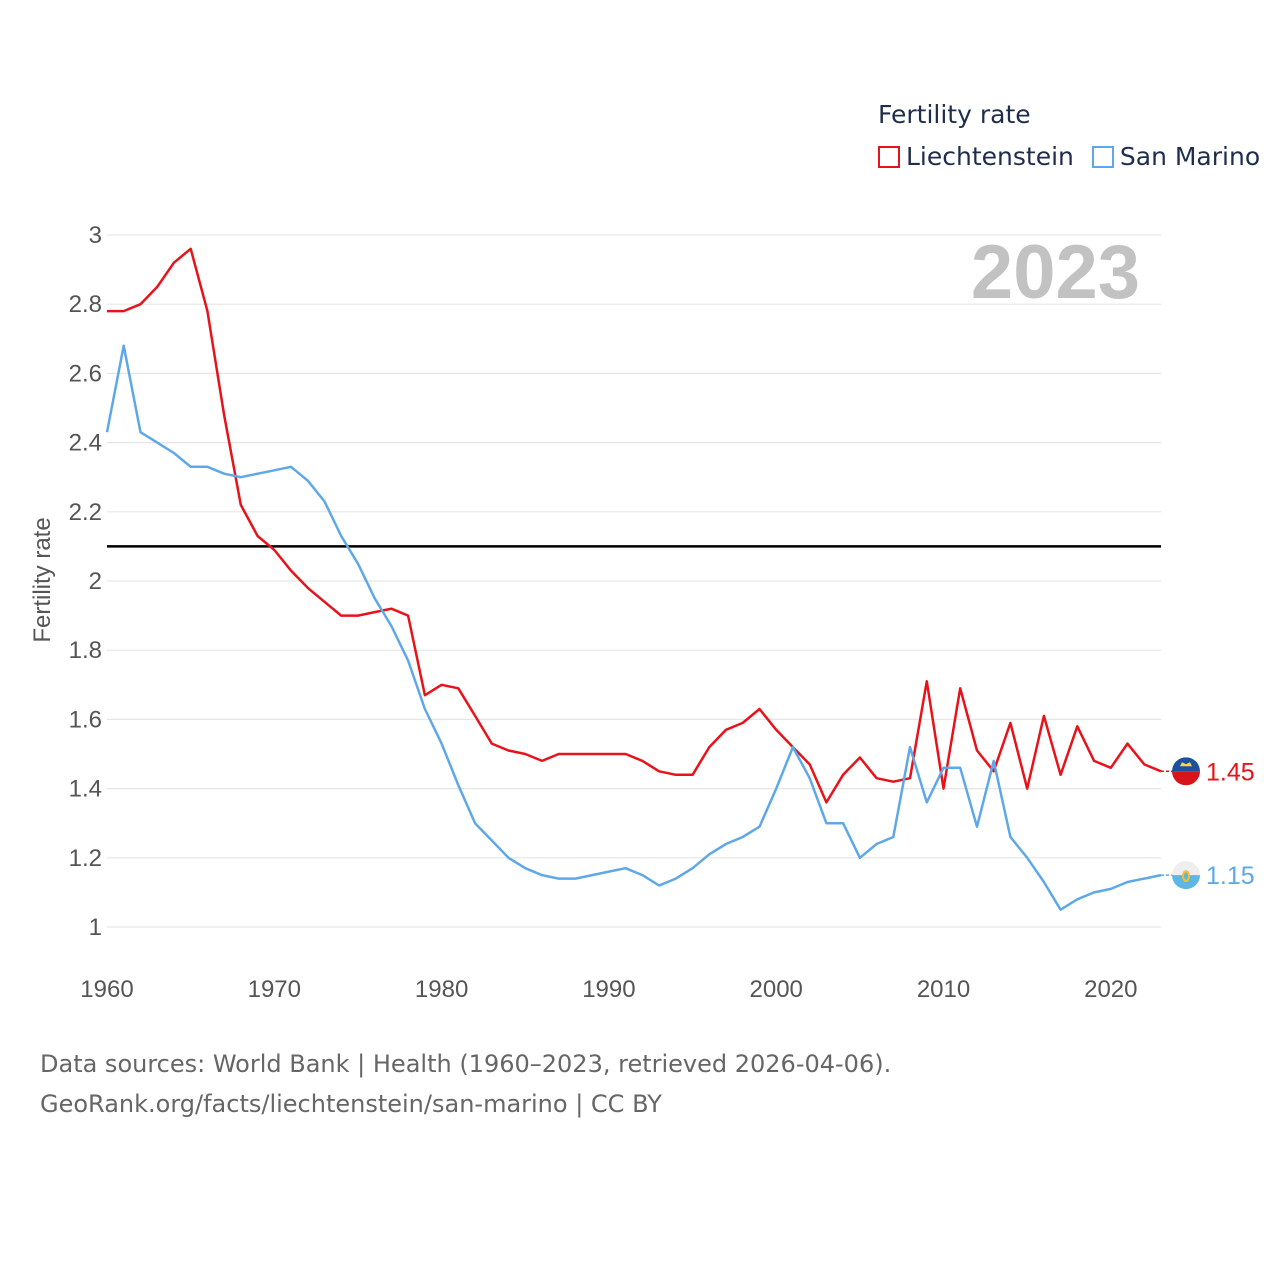 The image size is (1280, 1280). What do you see at coordinates (1055, 272) in the screenshot?
I see `year-watermark: 2023` at bounding box center [1055, 272].